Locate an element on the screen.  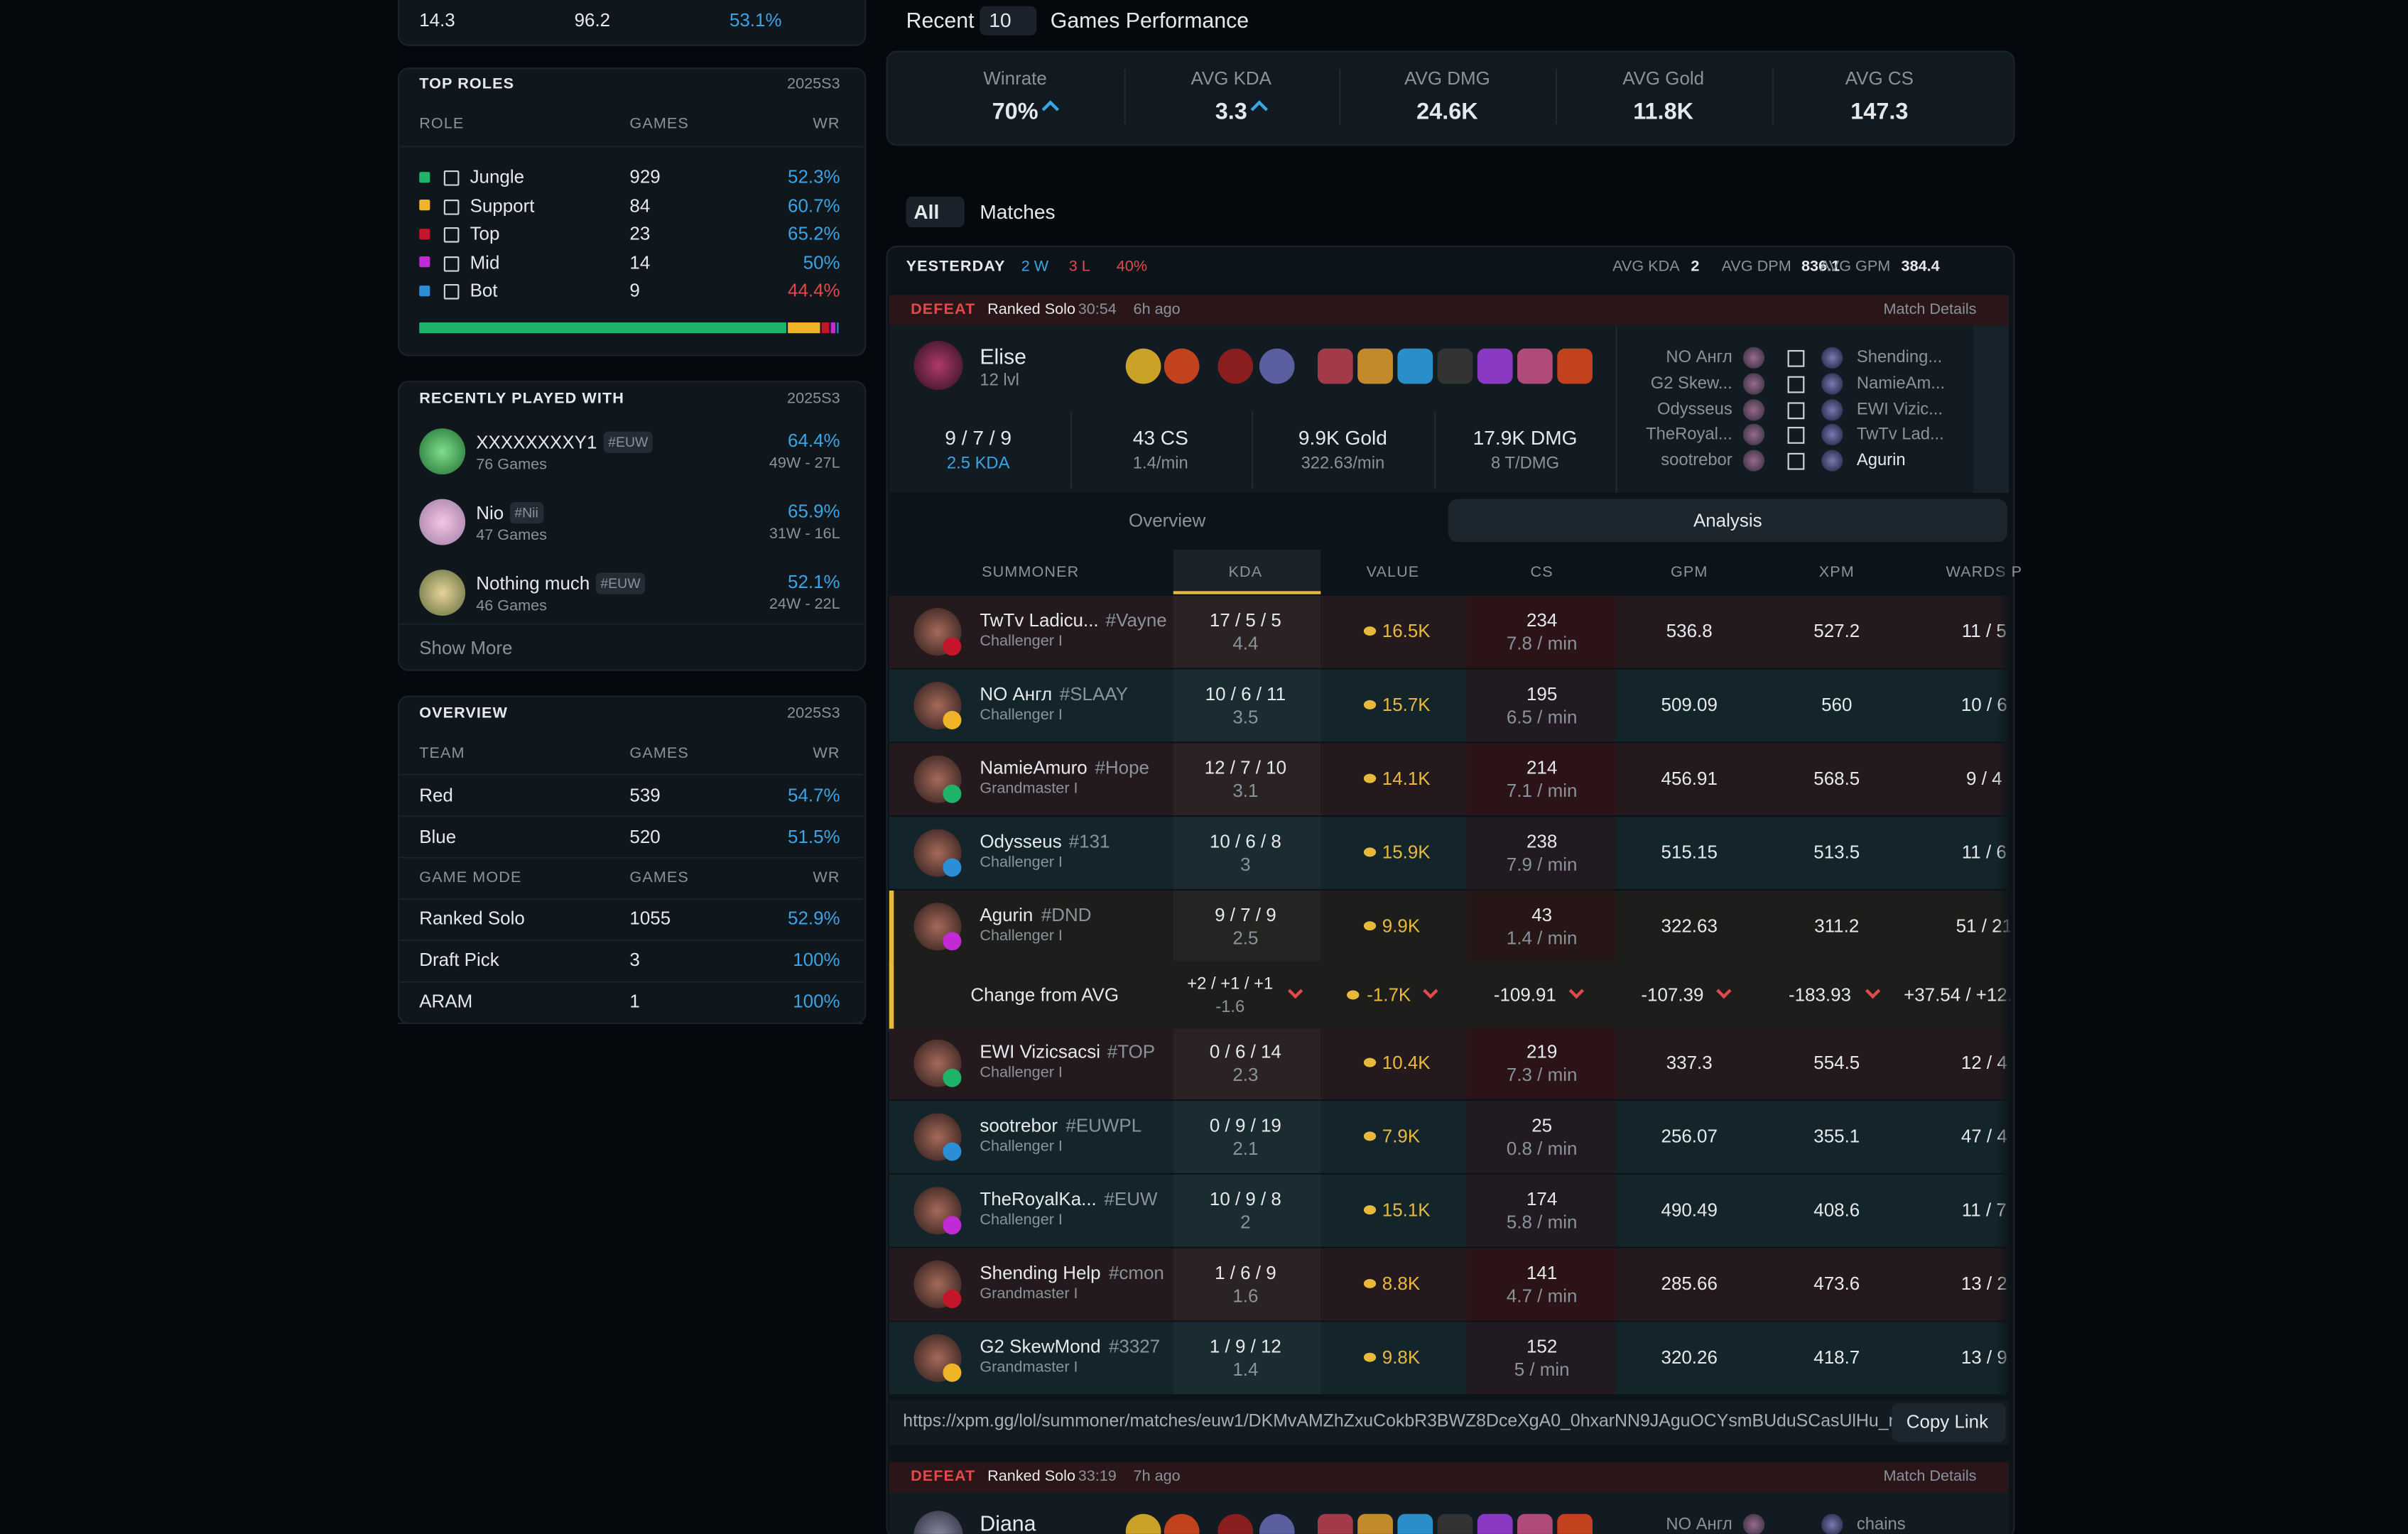
tab-active is located at coordinates (1728, 521).